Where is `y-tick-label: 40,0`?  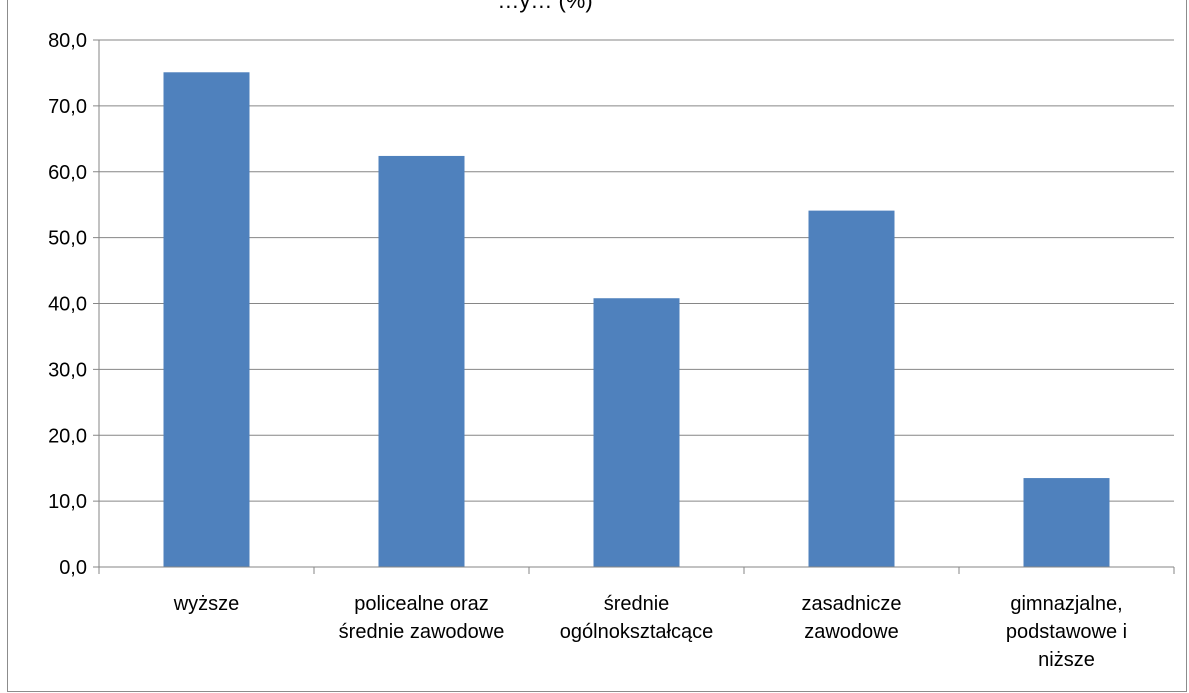
y-tick-label: 40,0 is located at coordinates (67, 305).